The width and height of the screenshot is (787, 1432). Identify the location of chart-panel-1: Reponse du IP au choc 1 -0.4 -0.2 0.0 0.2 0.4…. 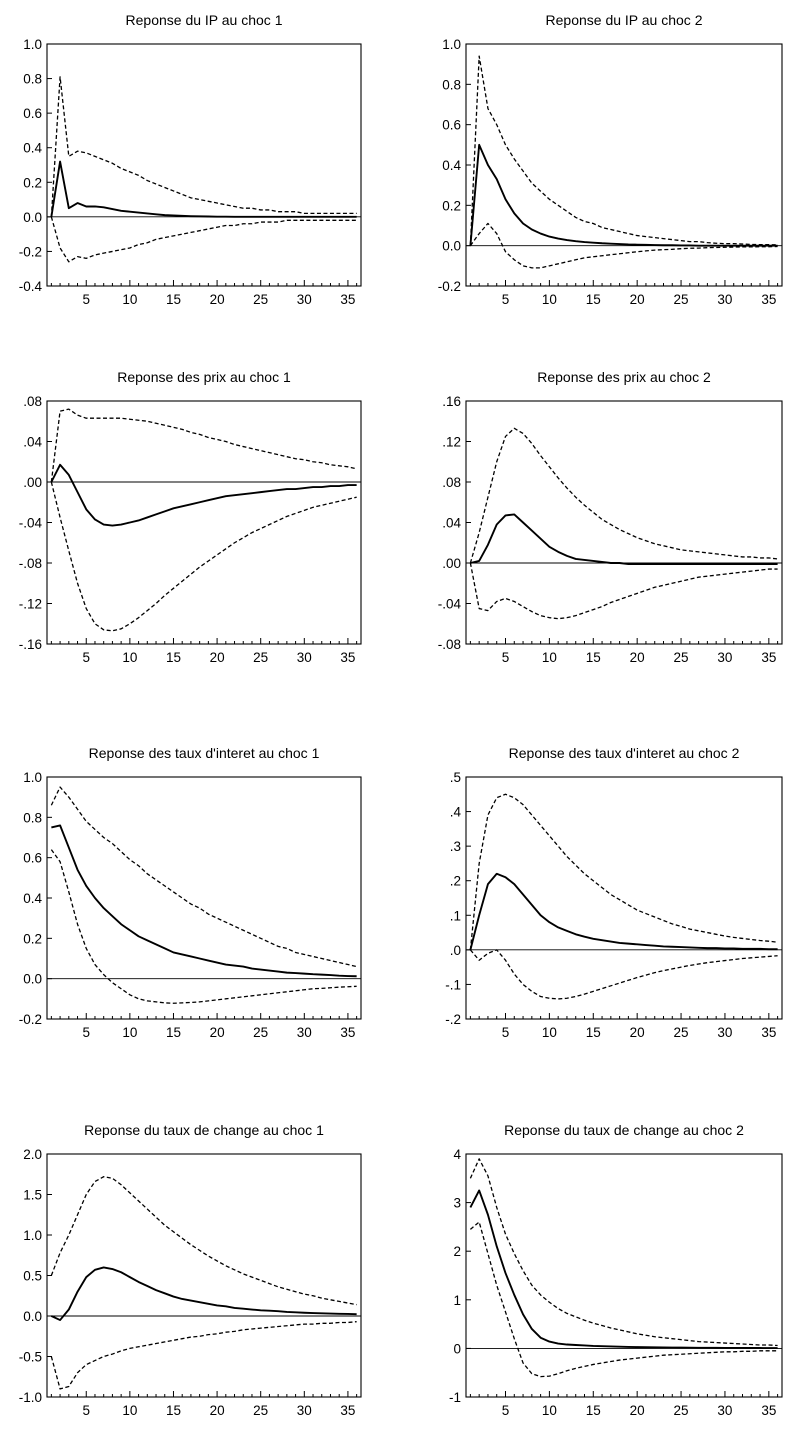
(190, 159).